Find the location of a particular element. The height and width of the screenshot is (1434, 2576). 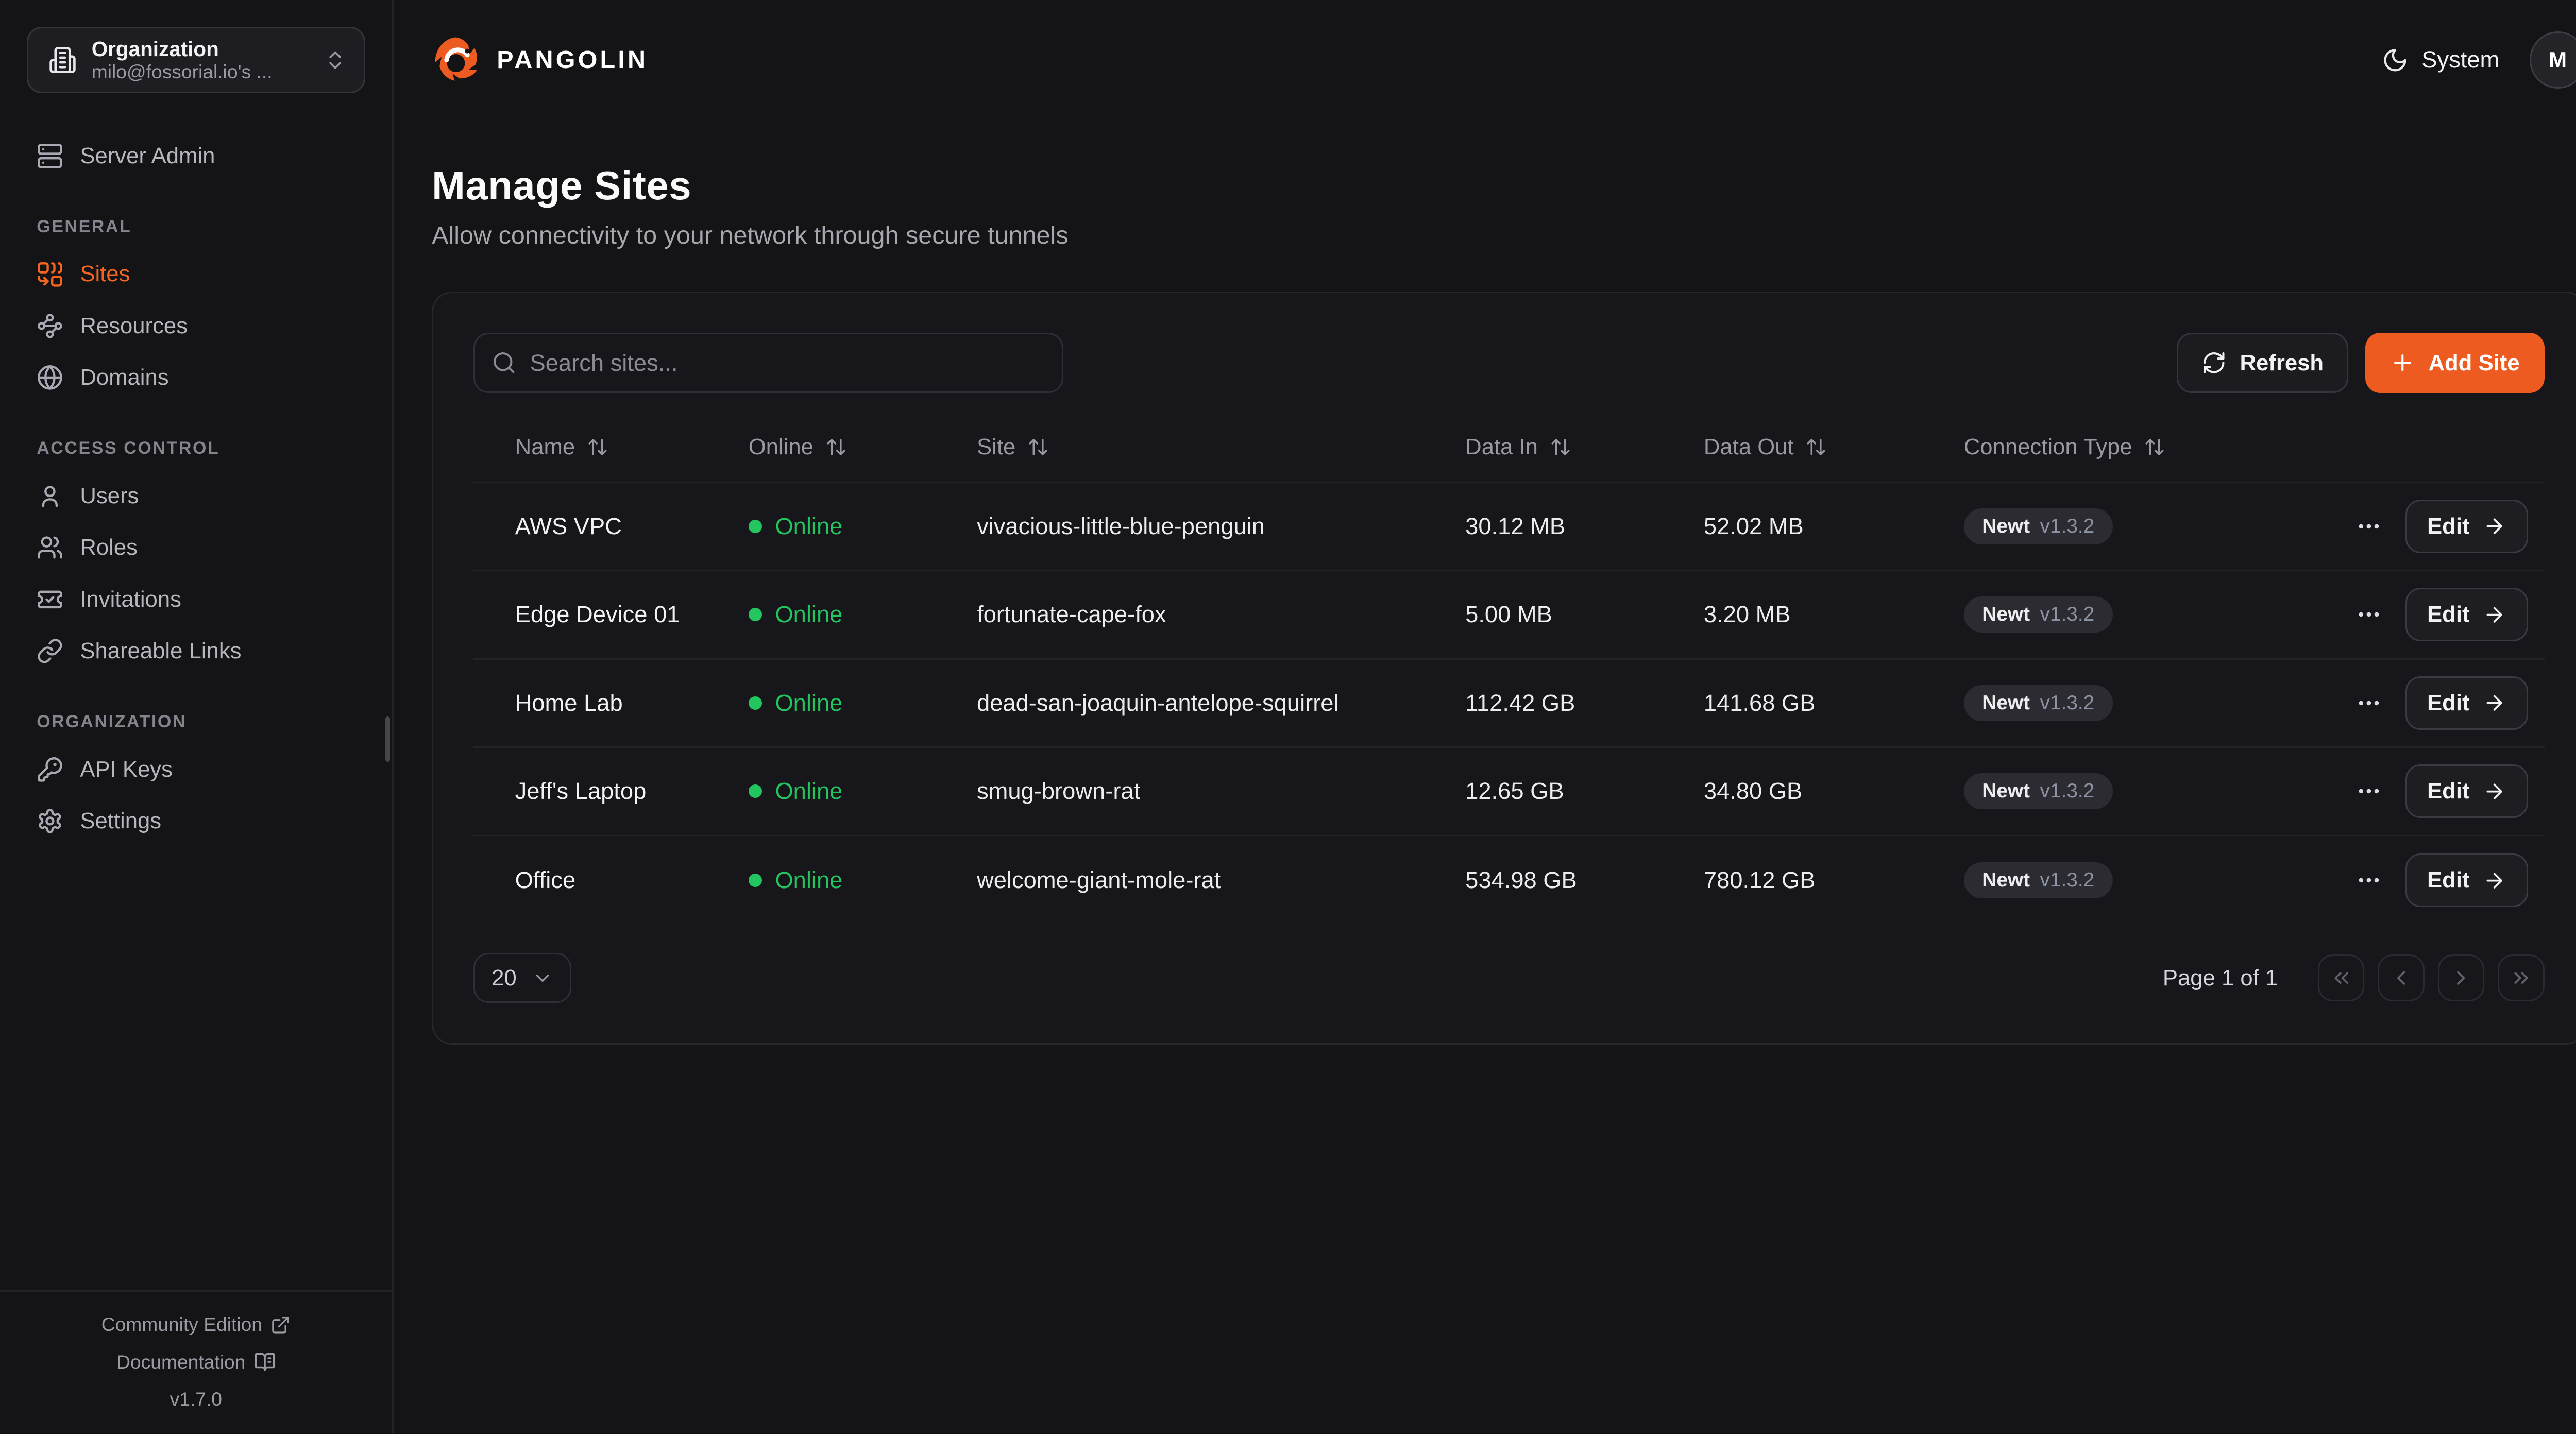

arrow-right-icon is located at coordinates (2494, 791).